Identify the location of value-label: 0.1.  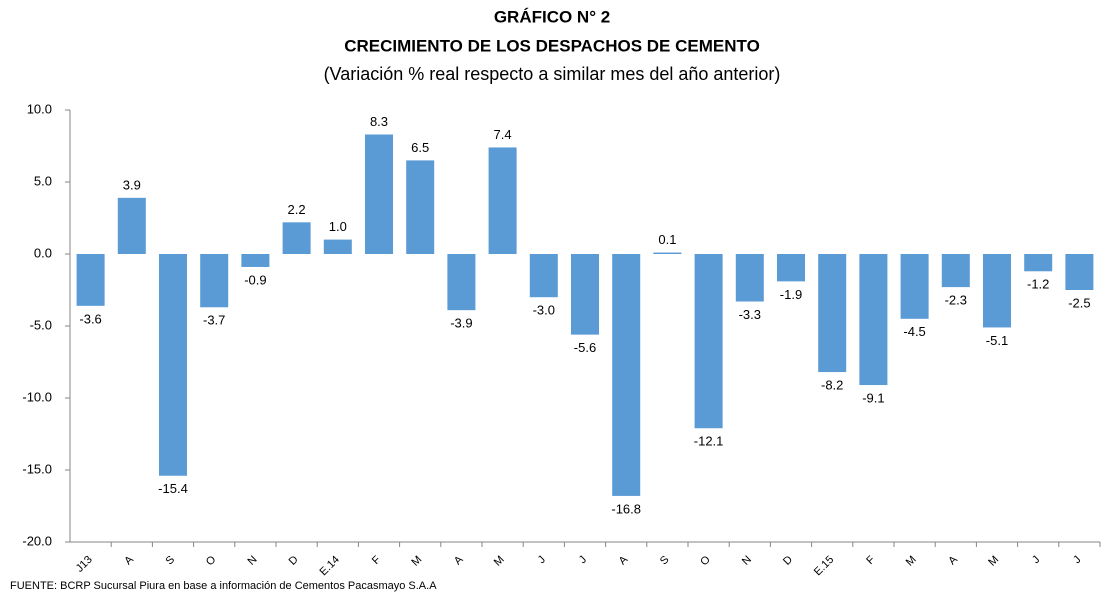
(667, 239).